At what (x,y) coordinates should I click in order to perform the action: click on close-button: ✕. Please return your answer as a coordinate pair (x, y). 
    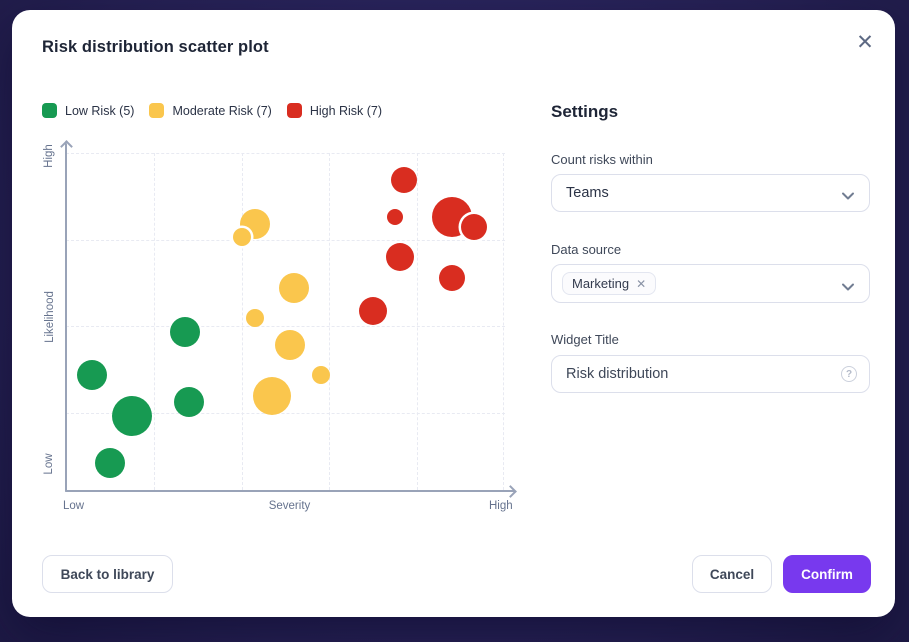
    Looking at the image, I should click on (865, 42).